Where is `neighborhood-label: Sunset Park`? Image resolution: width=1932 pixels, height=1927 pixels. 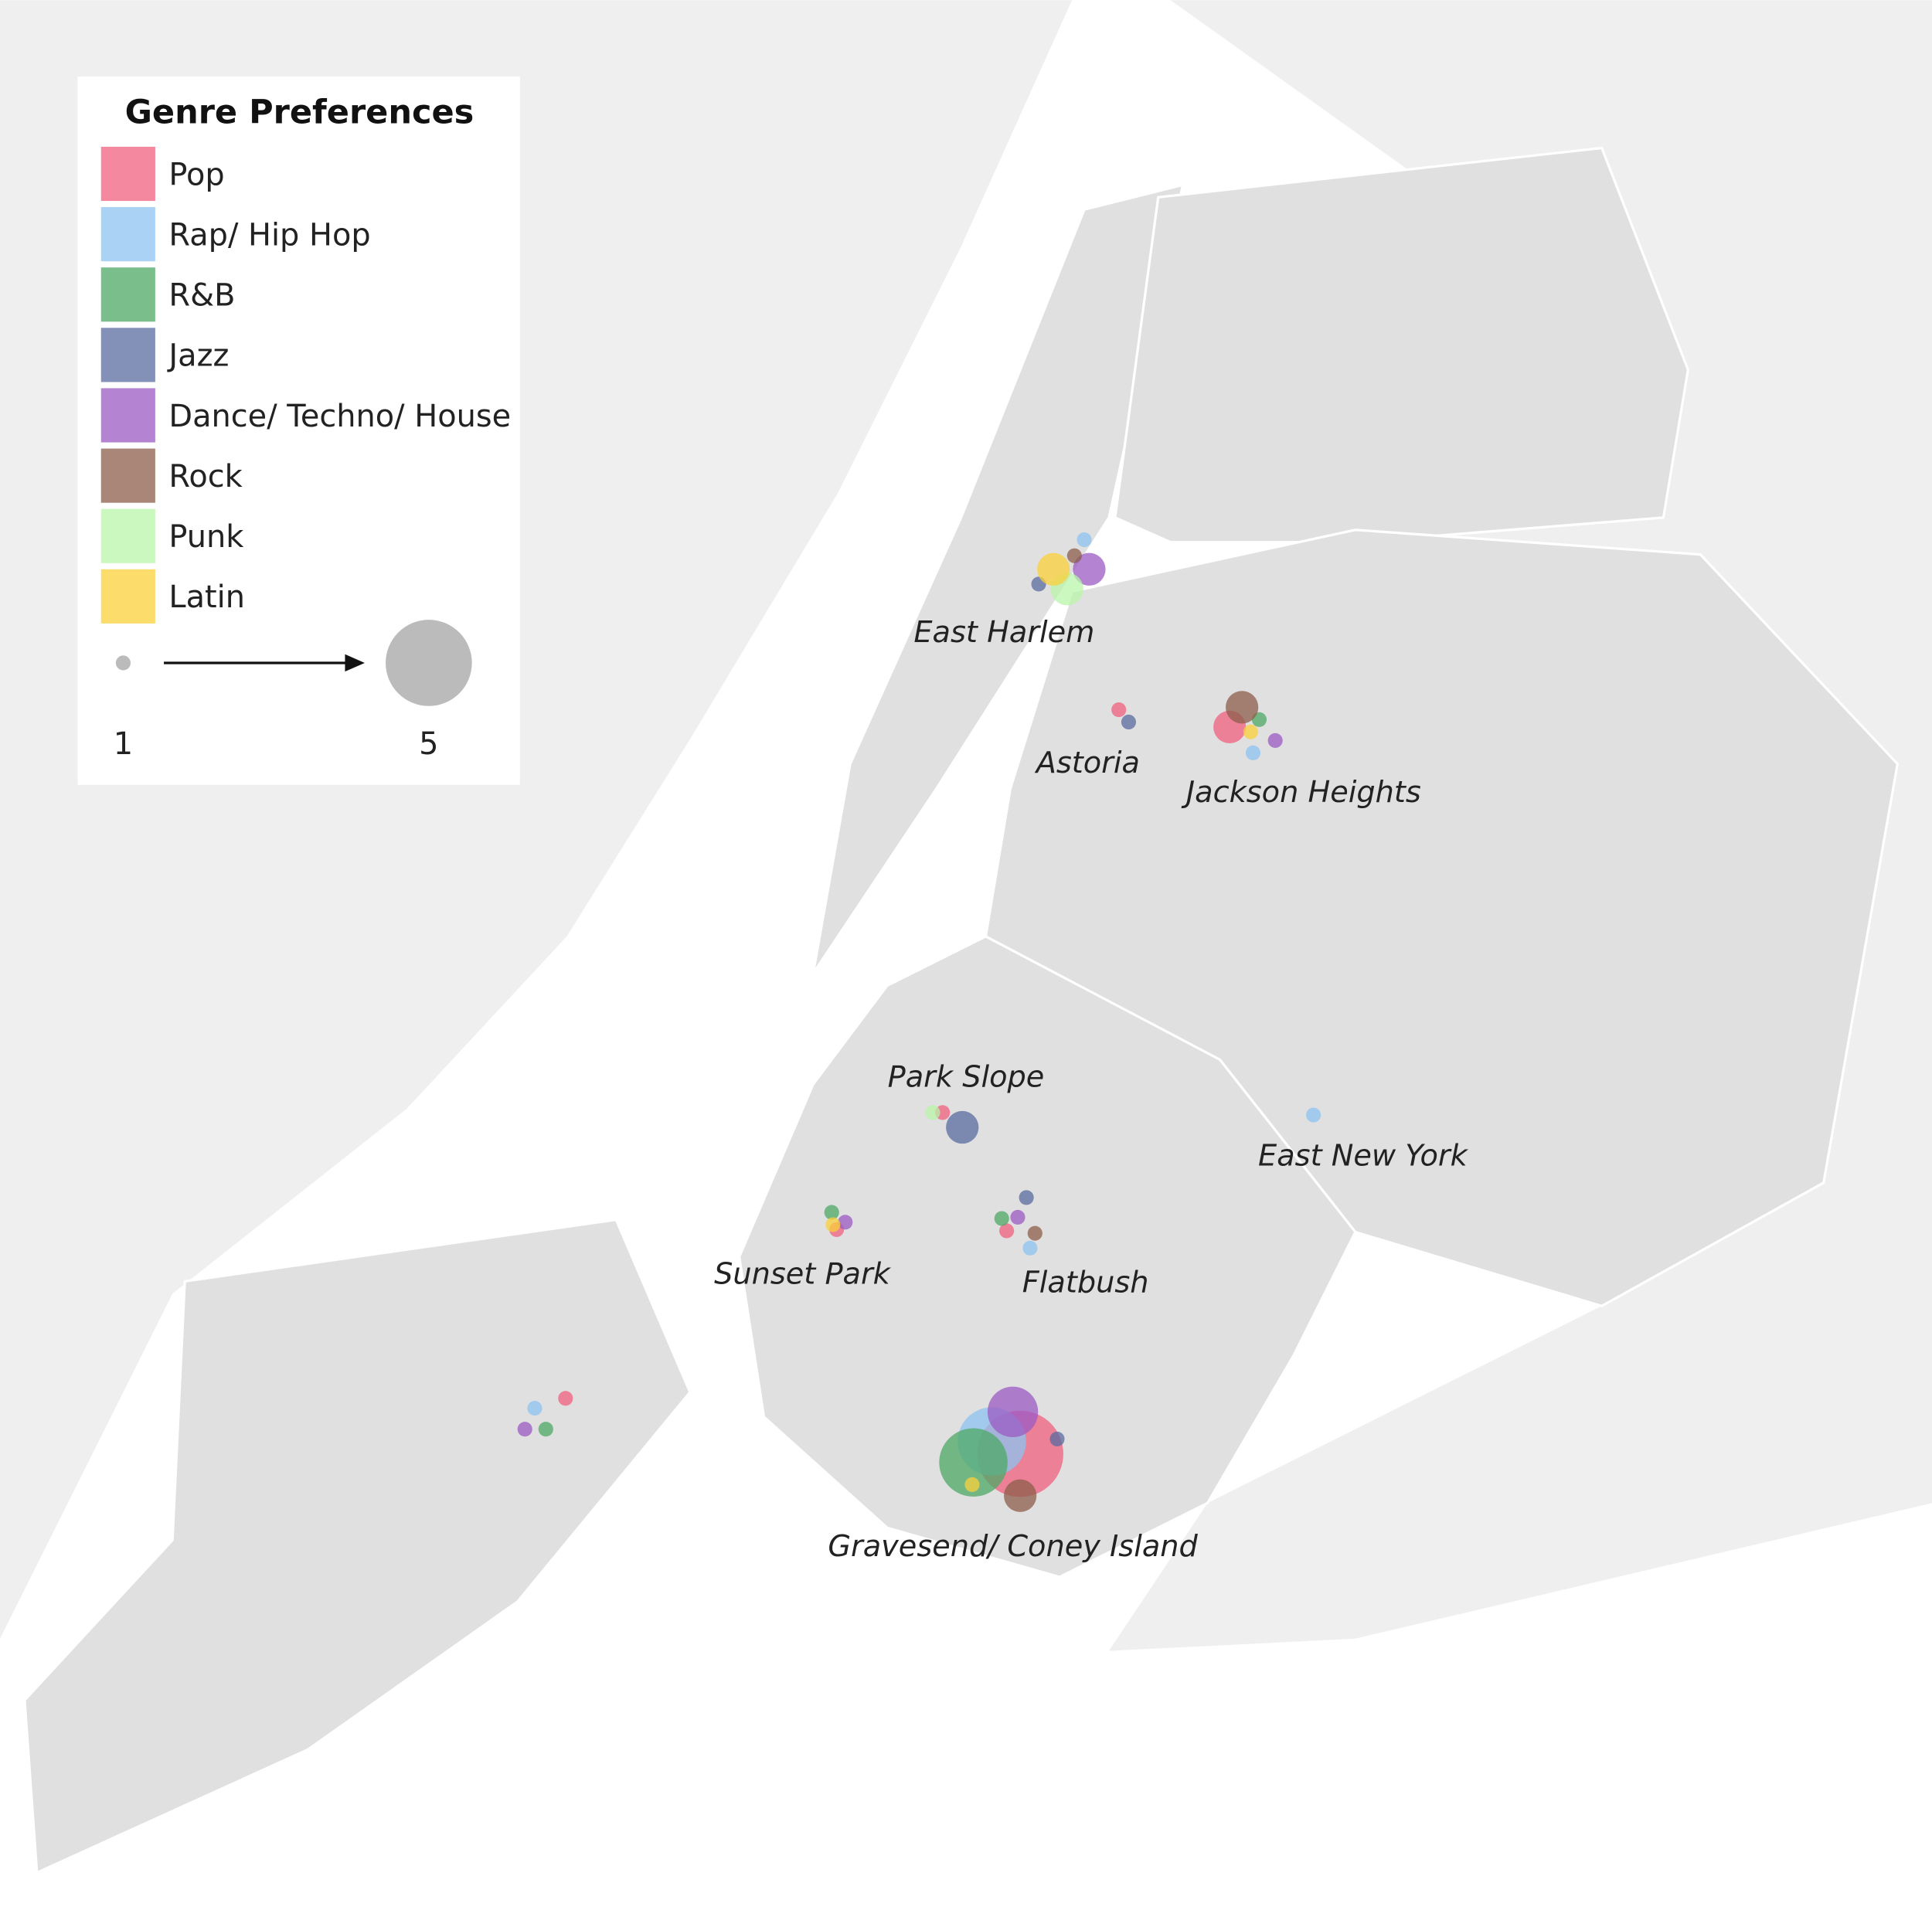
neighborhood-label: Sunset Park is located at coordinates (803, 1274).